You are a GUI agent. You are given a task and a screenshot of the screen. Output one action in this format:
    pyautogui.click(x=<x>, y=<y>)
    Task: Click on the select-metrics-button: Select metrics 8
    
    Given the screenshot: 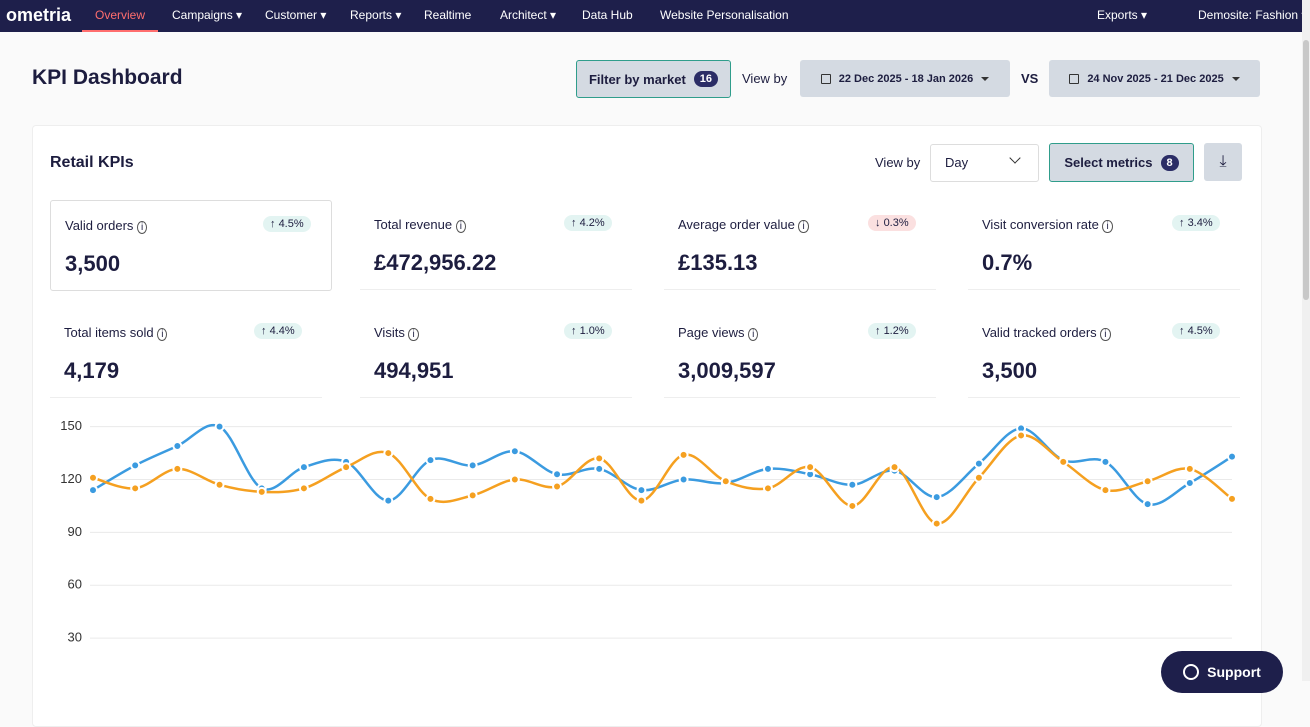 What is the action you would take?
    pyautogui.click(x=1121, y=162)
    